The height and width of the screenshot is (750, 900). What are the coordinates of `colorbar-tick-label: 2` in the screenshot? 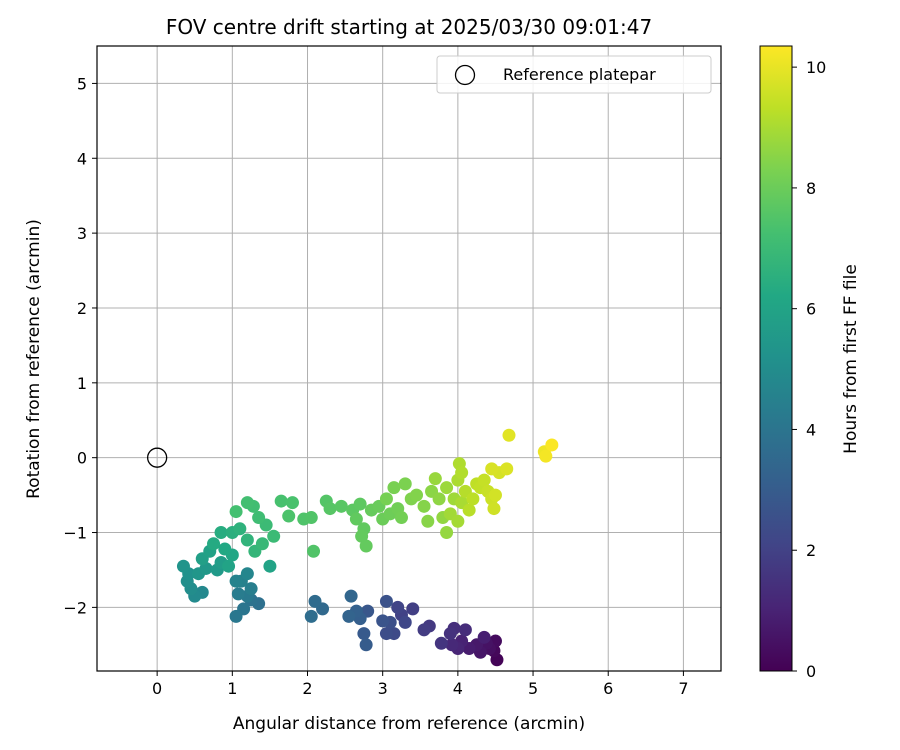 It's located at (811, 550).